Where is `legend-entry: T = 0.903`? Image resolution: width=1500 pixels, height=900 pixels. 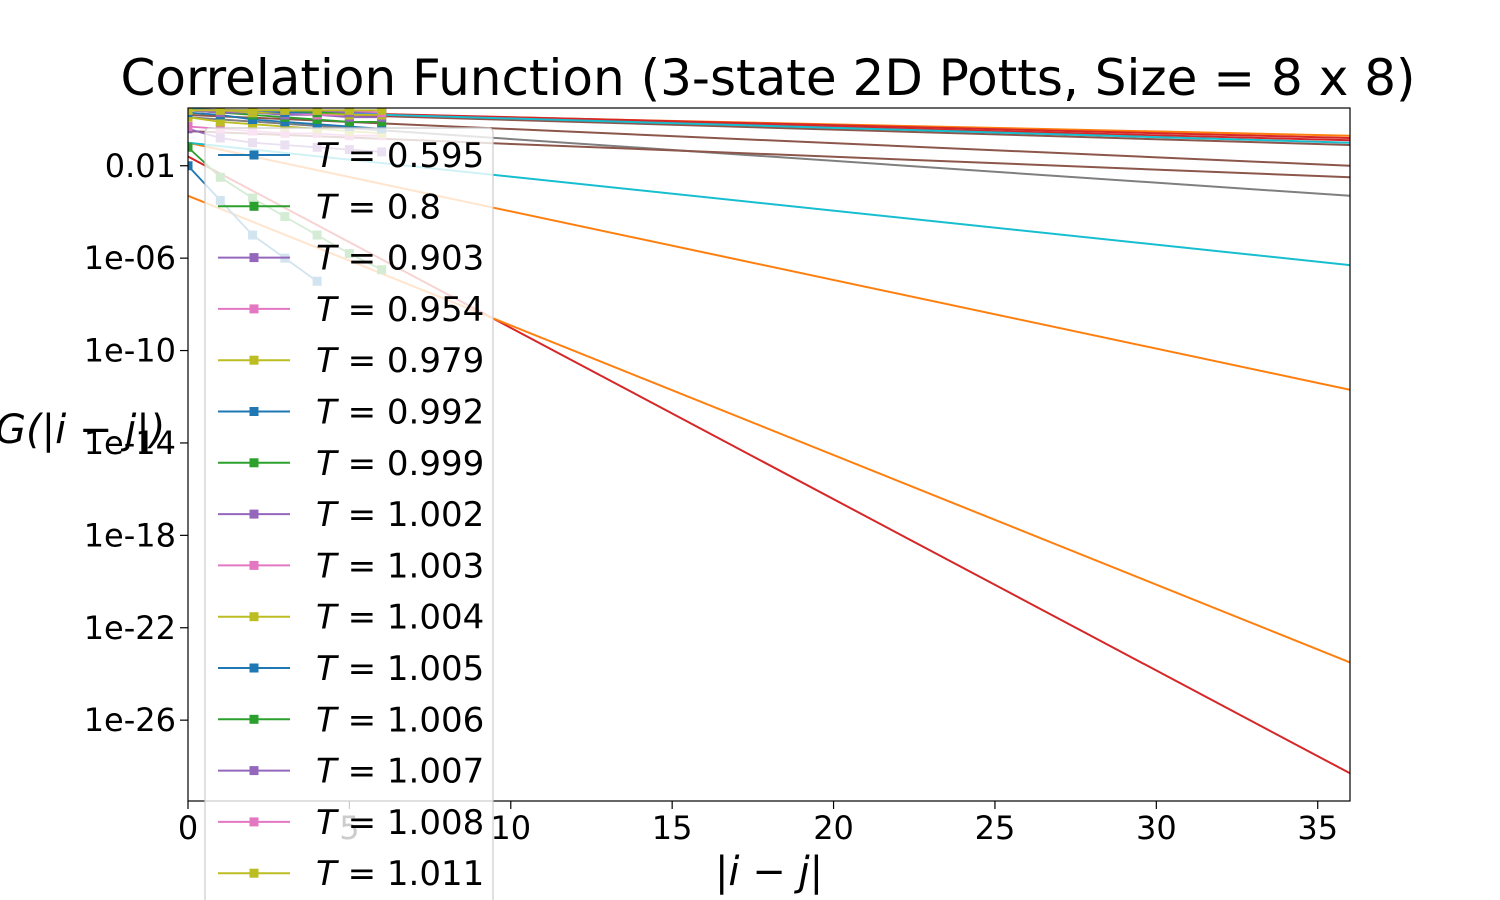 legend-entry: T = 0.903 is located at coordinates (351, 259).